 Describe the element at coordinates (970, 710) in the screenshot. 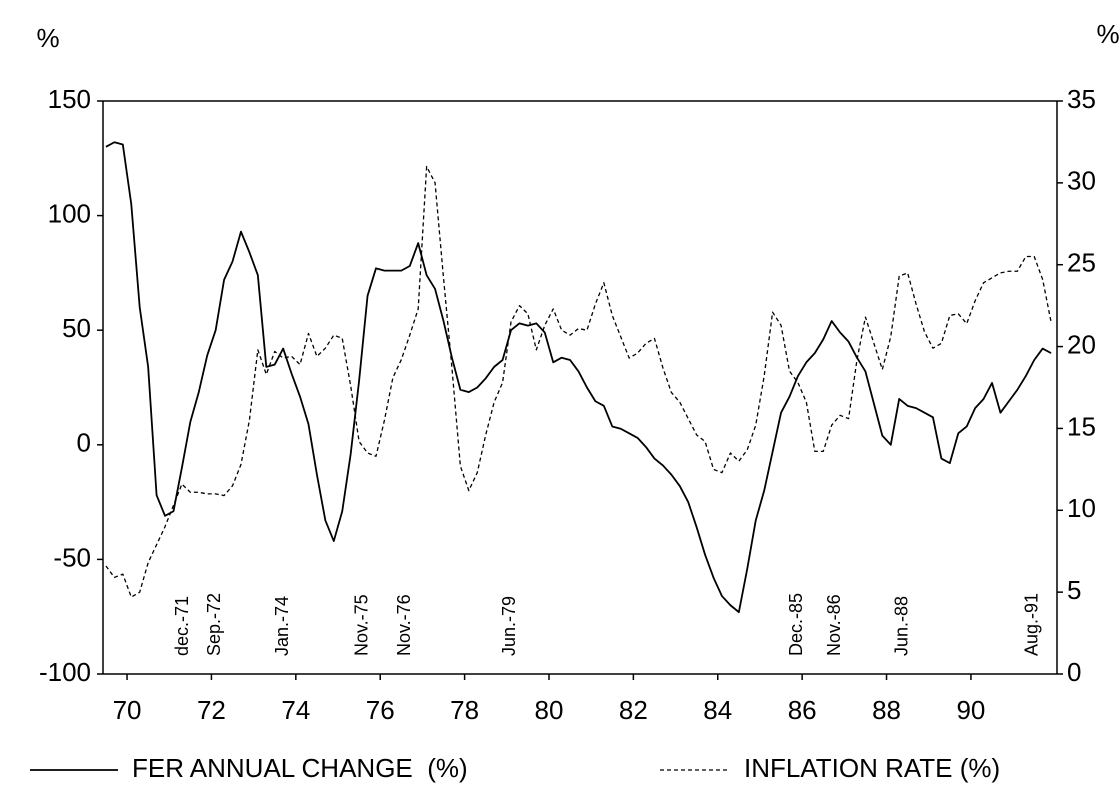

I see `x-tick-label: 90` at that location.